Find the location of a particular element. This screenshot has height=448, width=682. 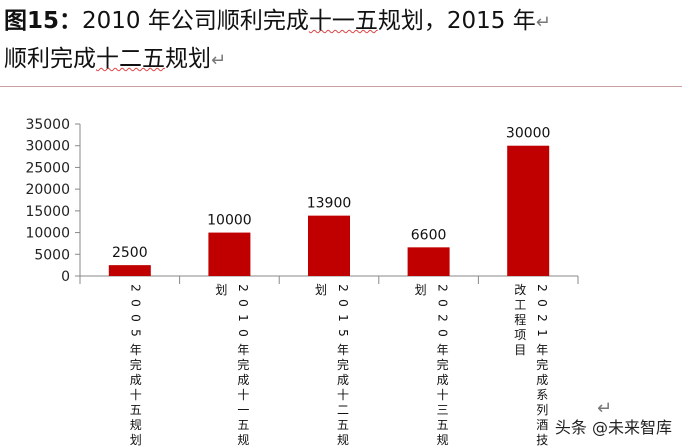

y-tick-label: 10000 is located at coordinates (47, 234).